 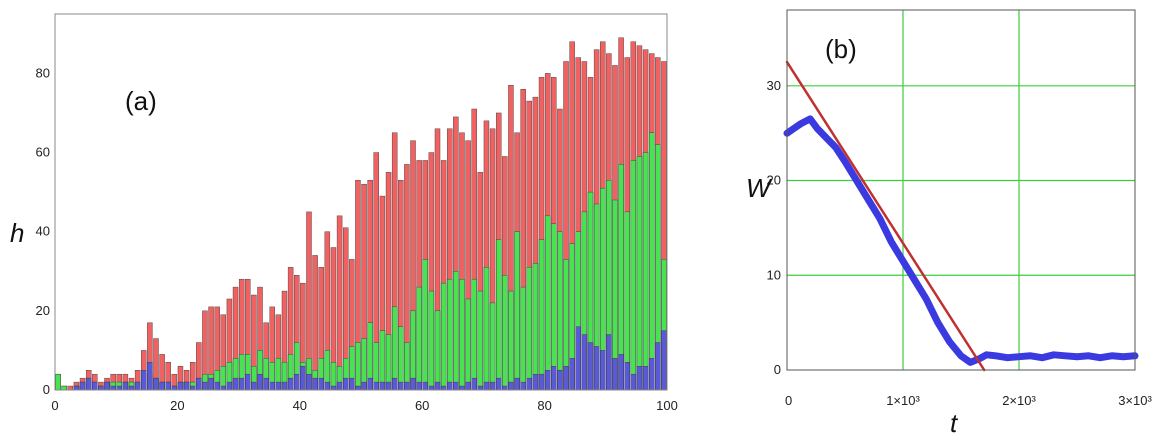 I want to click on y-tick-label: 30, so click(x=774, y=85).